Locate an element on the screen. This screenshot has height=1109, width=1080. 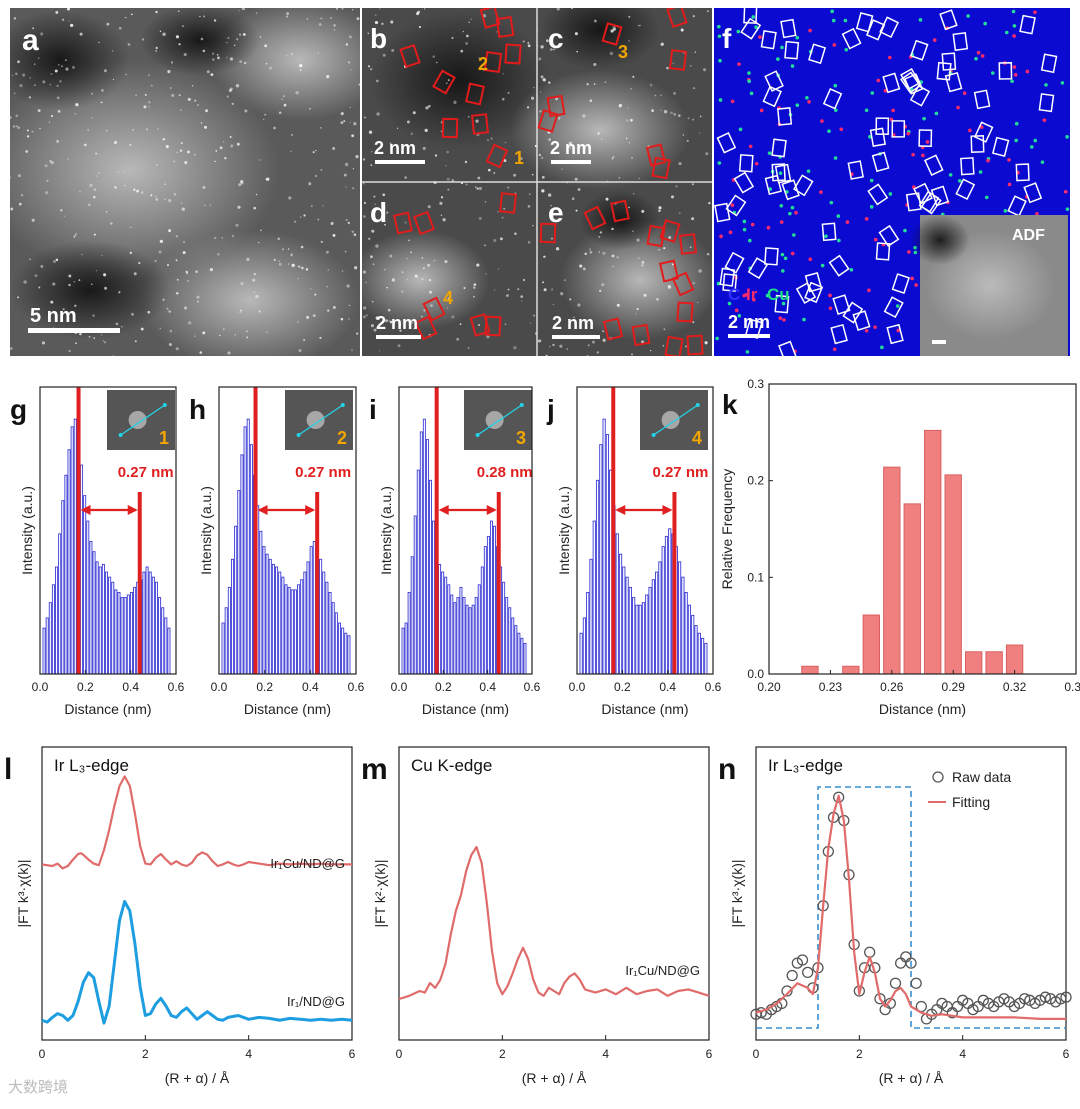
series-line is located at coordinates (196, 822).